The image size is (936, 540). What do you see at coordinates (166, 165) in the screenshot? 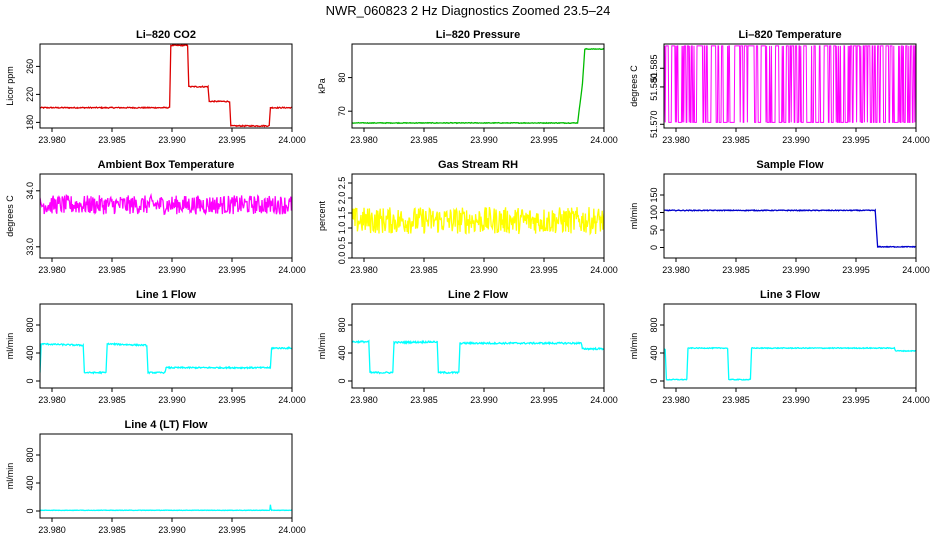
I see `chart-title: Ambient Box Temperature` at bounding box center [166, 165].